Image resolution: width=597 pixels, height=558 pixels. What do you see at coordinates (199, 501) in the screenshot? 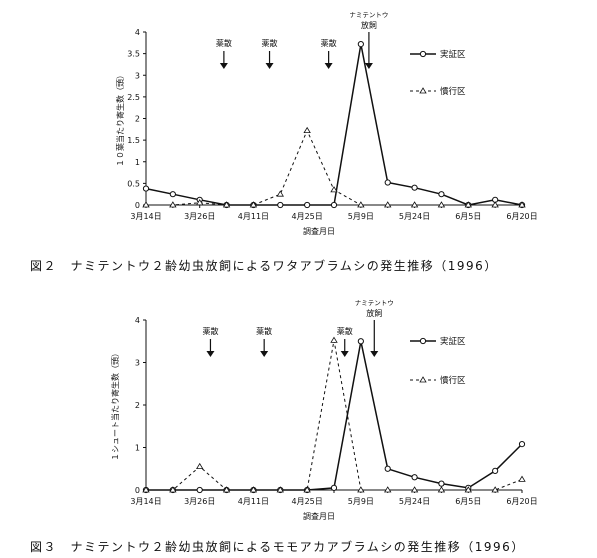
I see `chart-2-x-tick-label: 3月26日` at bounding box center [199, 501].